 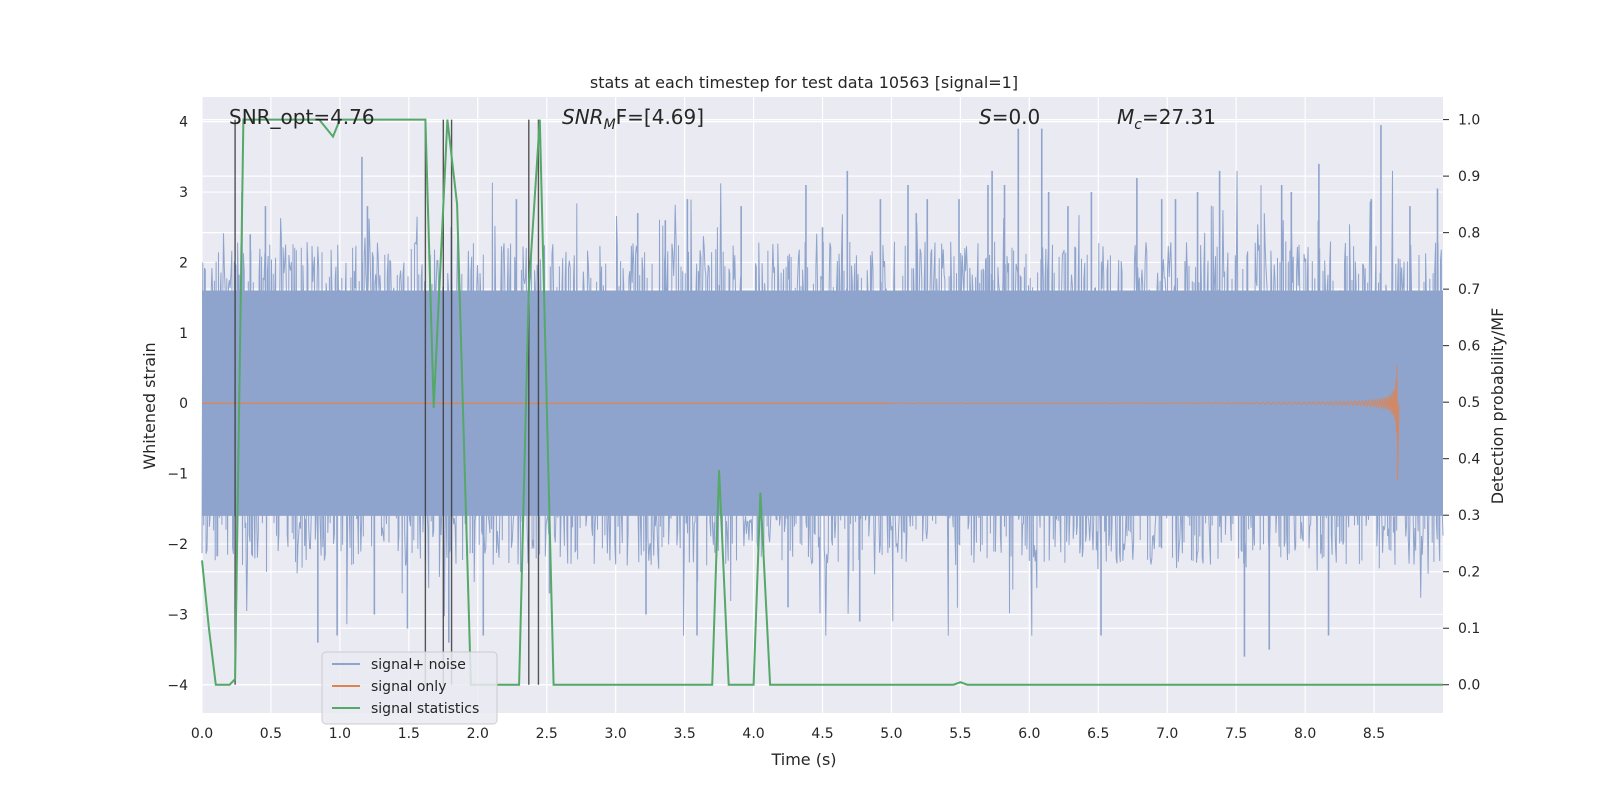 I want to click on y-axis-label-left: Whitened strain, so click(x=149, y=405).